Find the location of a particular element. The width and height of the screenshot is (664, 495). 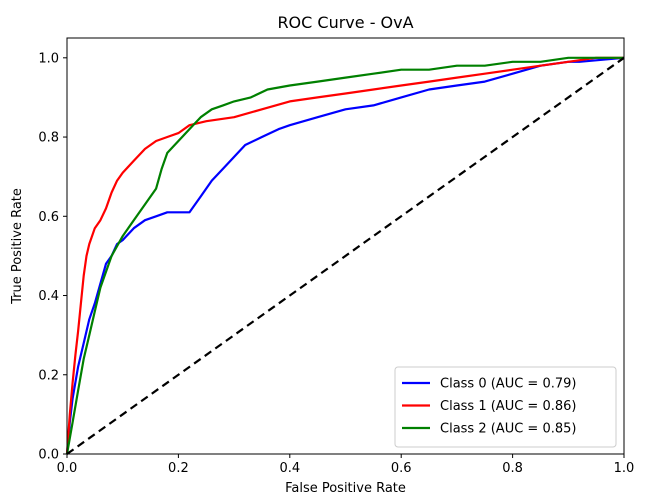

y-tick-label: 0.8 is located at coordinates (48, 138).